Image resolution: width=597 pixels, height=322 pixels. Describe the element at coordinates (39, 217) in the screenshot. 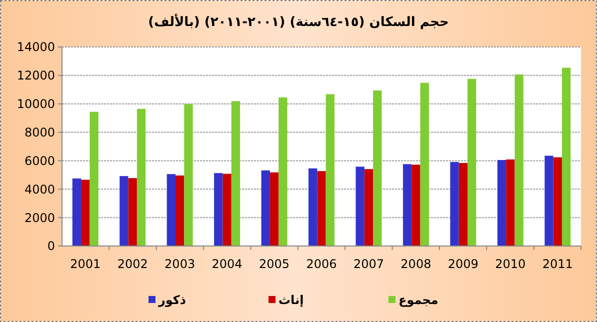

I see `y-tick-label: 2000` at that location.